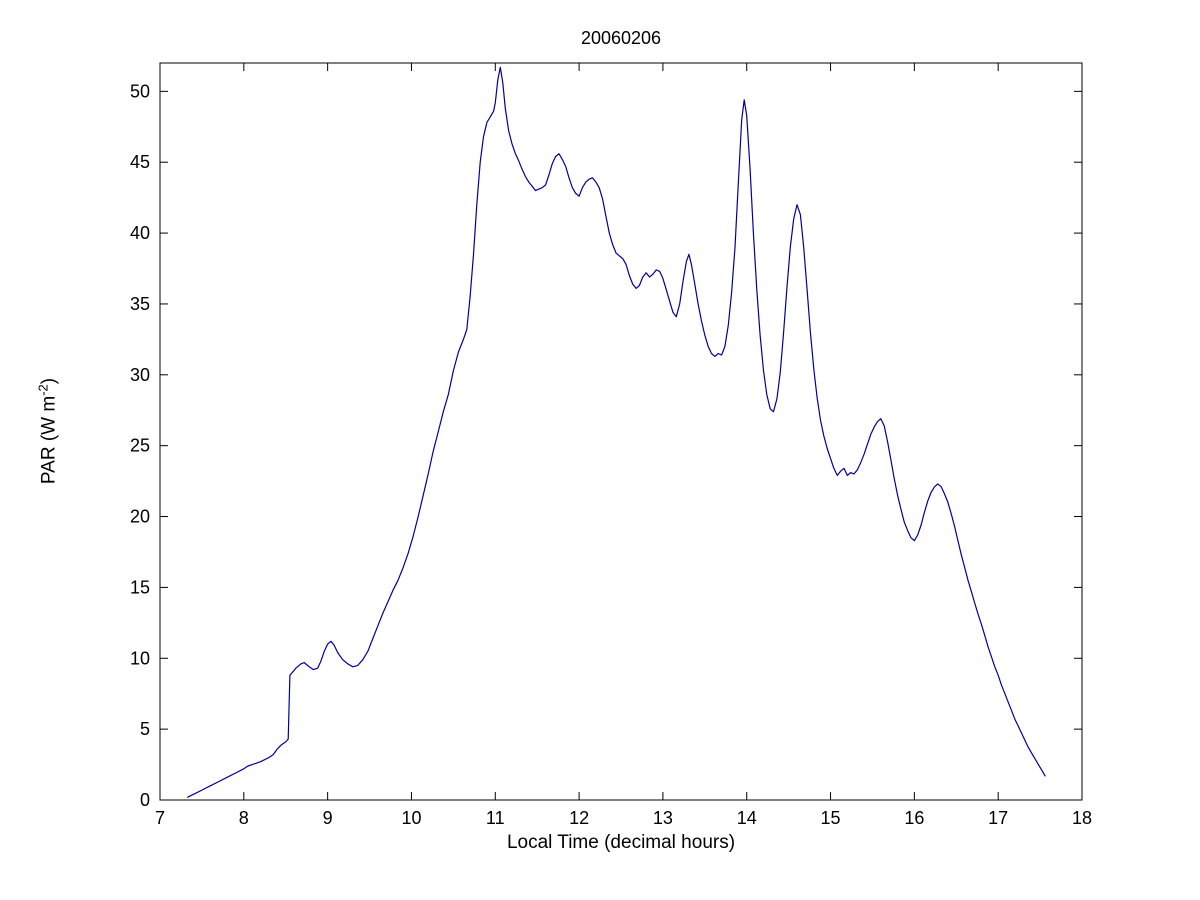  What do you see at coordinates (140, 517) in the screenshot?
I see `y-tick-label: 20` at bounding box center [140, 517].